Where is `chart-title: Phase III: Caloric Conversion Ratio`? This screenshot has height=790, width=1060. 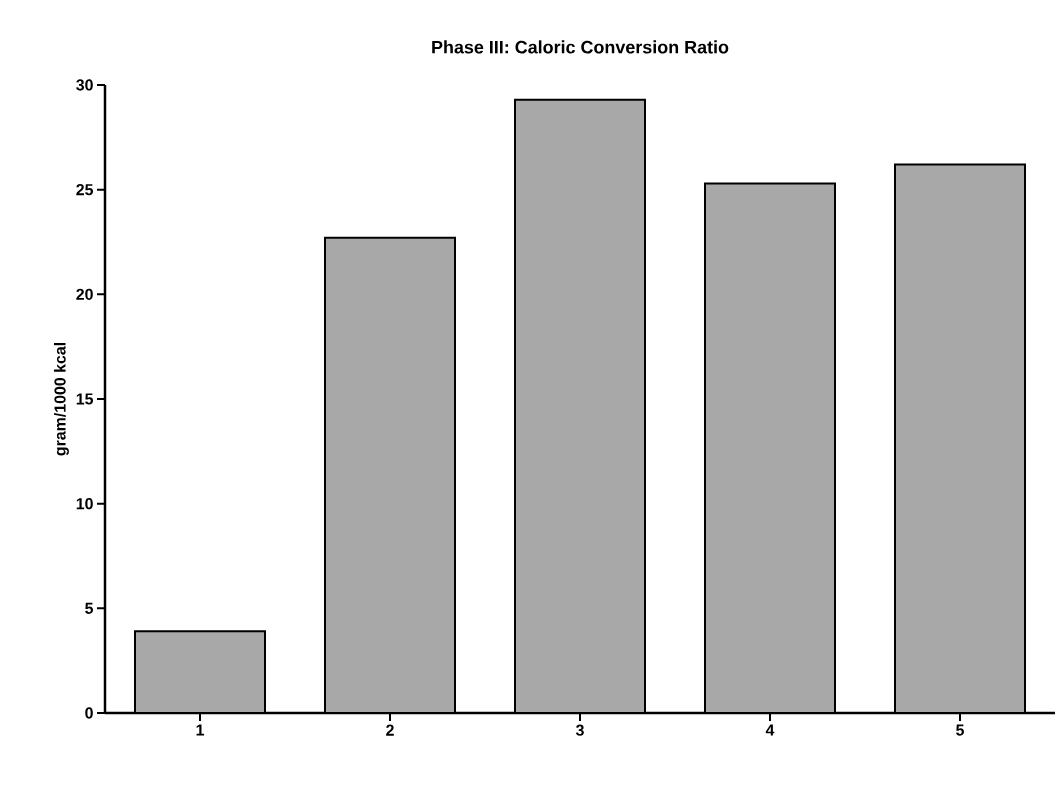 chart-title: Phase III: Caloric Conversion Ratio is located at coordinates (580, 47).